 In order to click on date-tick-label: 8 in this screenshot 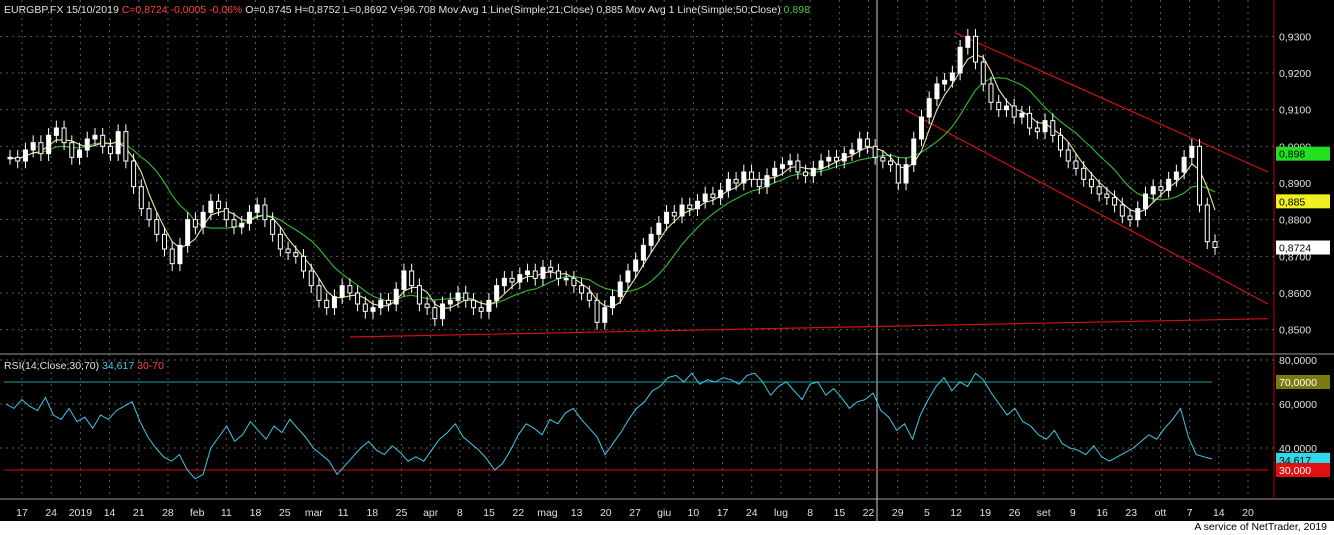, I will do `click(810, 513)`.